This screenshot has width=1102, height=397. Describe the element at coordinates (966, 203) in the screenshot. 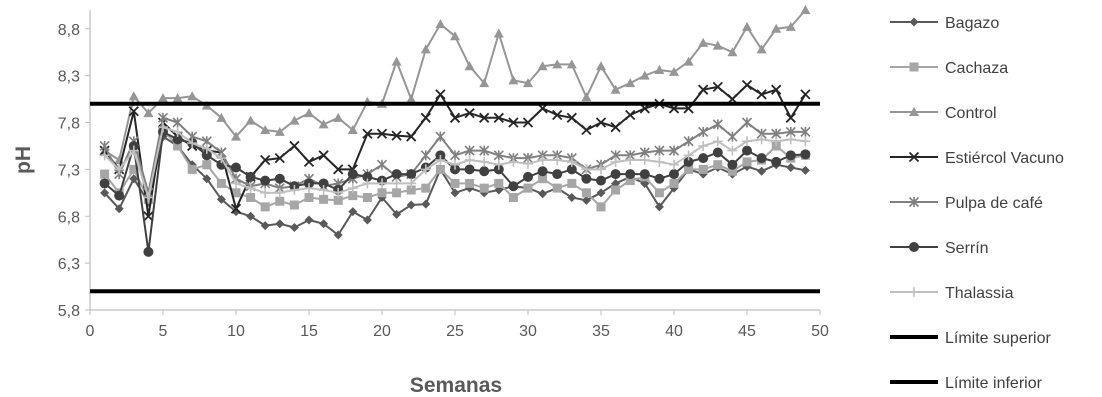

I see `legend-item-pulpa-de-cafe: Pulpa de café` at that location.